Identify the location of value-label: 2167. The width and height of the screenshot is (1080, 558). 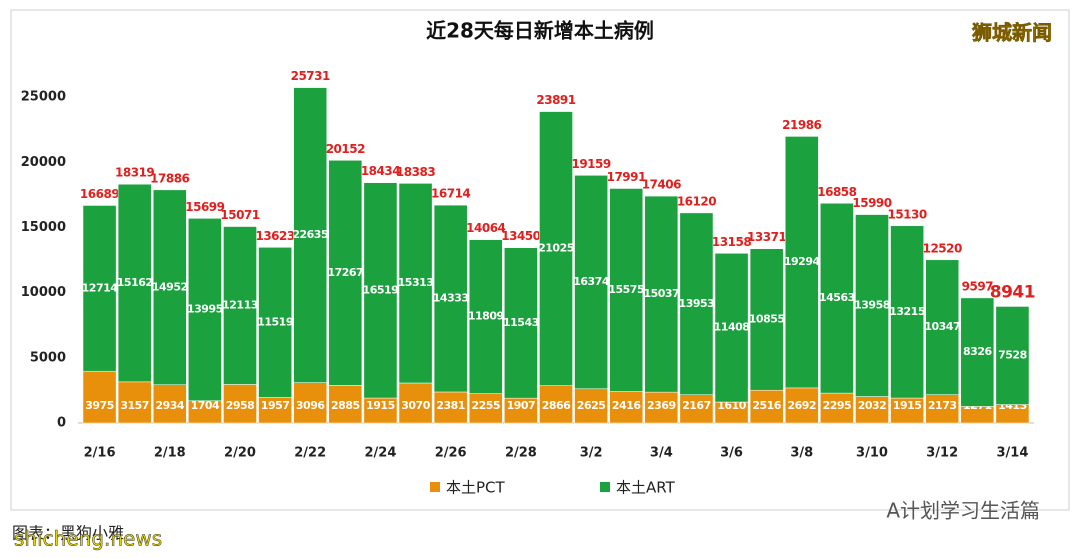
(696, 405).